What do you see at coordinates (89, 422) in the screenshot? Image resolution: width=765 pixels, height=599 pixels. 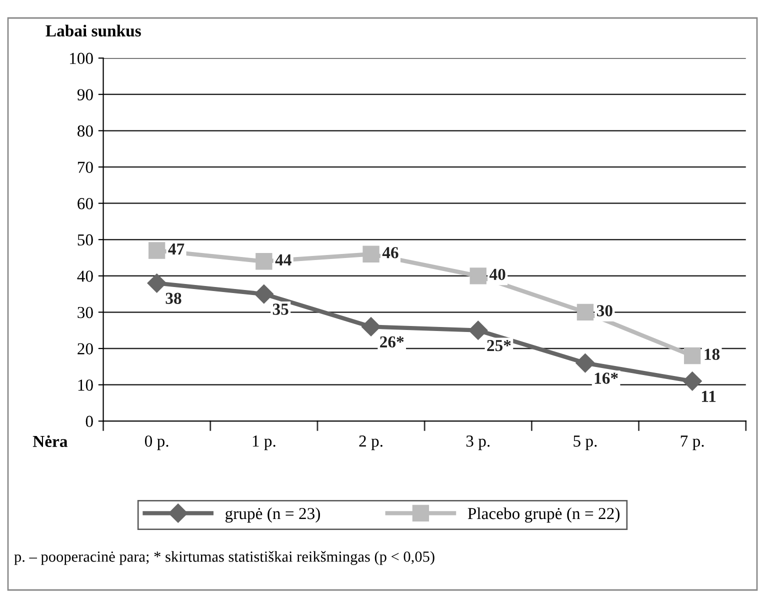 I see `y-tick-label: 0` at bounding box center [89, 422].